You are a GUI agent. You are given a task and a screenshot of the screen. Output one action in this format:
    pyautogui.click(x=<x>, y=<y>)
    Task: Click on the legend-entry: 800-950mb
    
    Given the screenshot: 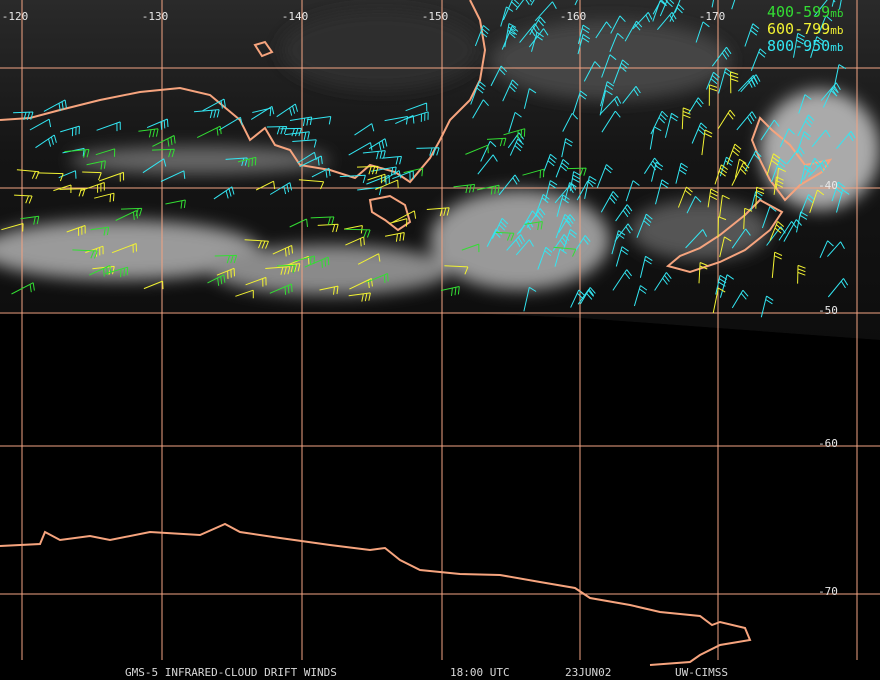 What is the action you would take?
    pyautogui.click(x=805, y=46)
    